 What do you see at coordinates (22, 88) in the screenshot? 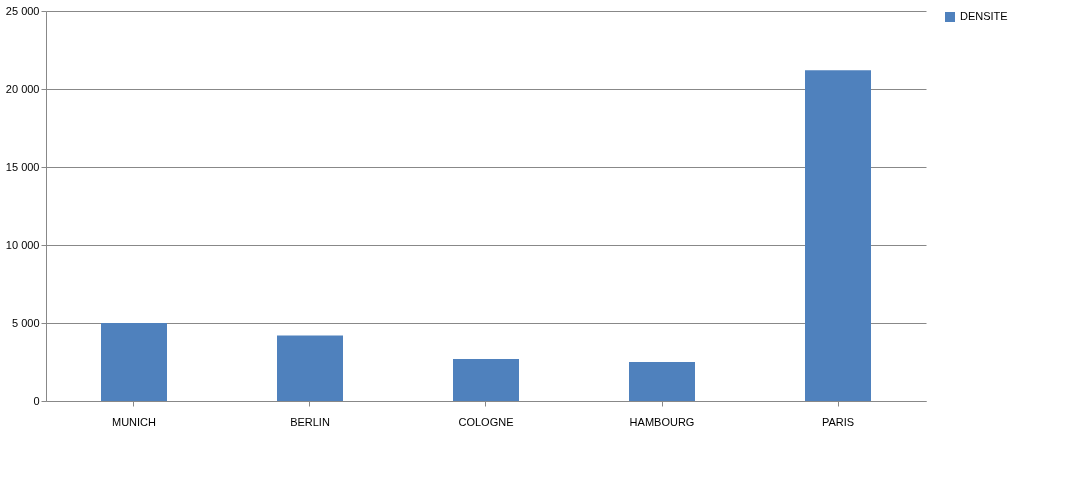
I see `y-tick-label: 20 000` at bounding box center [22, 88].